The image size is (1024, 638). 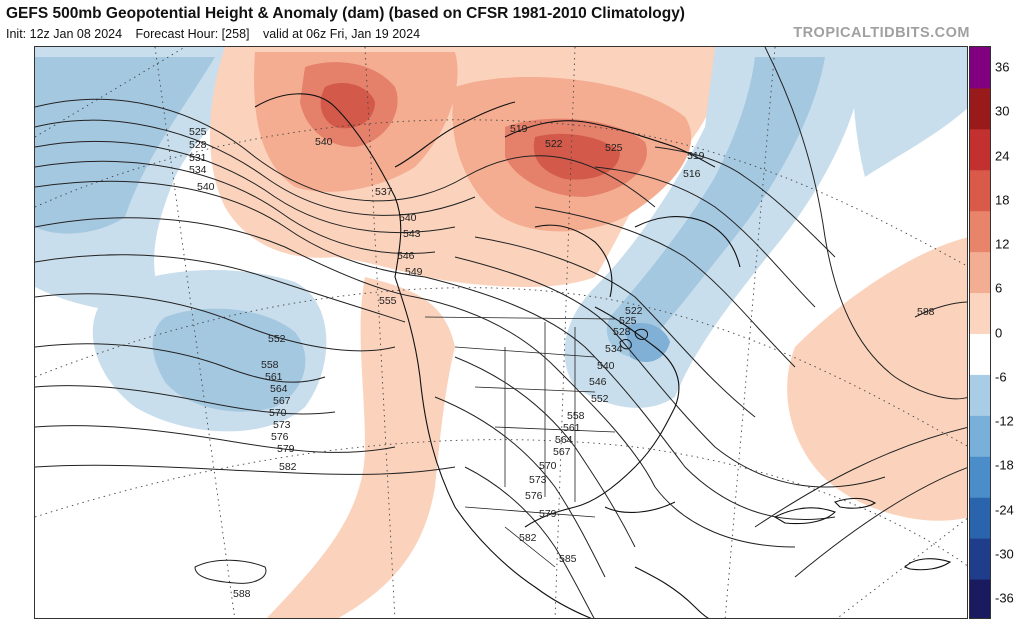 I want to click on colorbar-label: -30, so click(x=1004, y=554).